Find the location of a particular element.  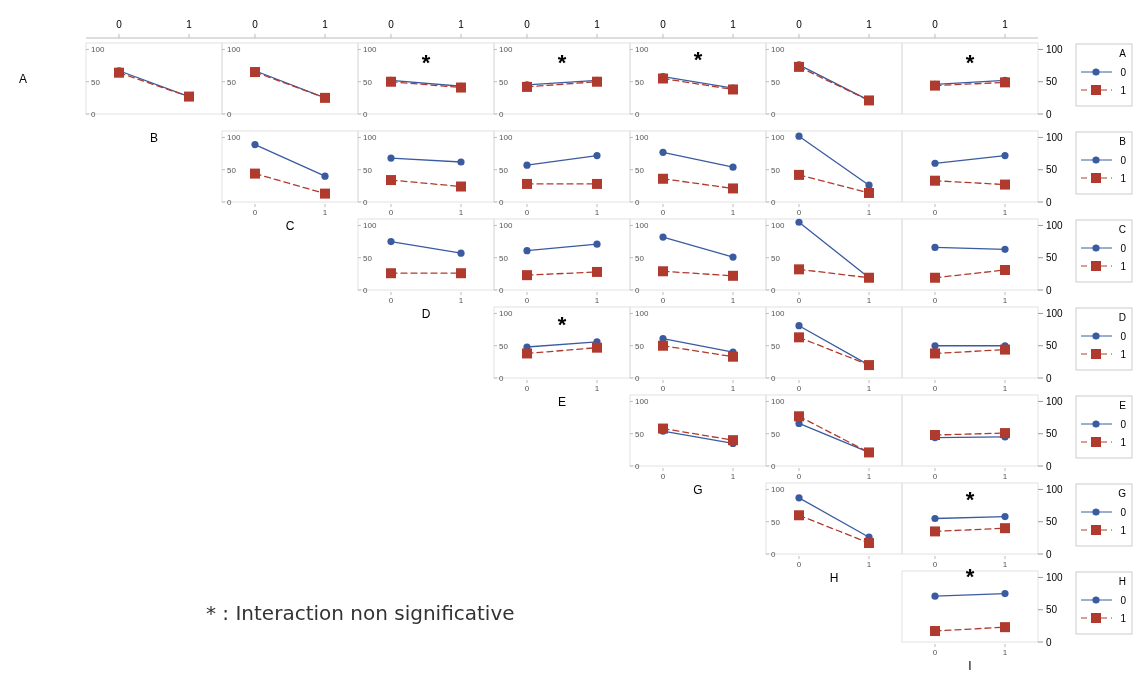

legend-title: H is located at coordinates (1122, 581).